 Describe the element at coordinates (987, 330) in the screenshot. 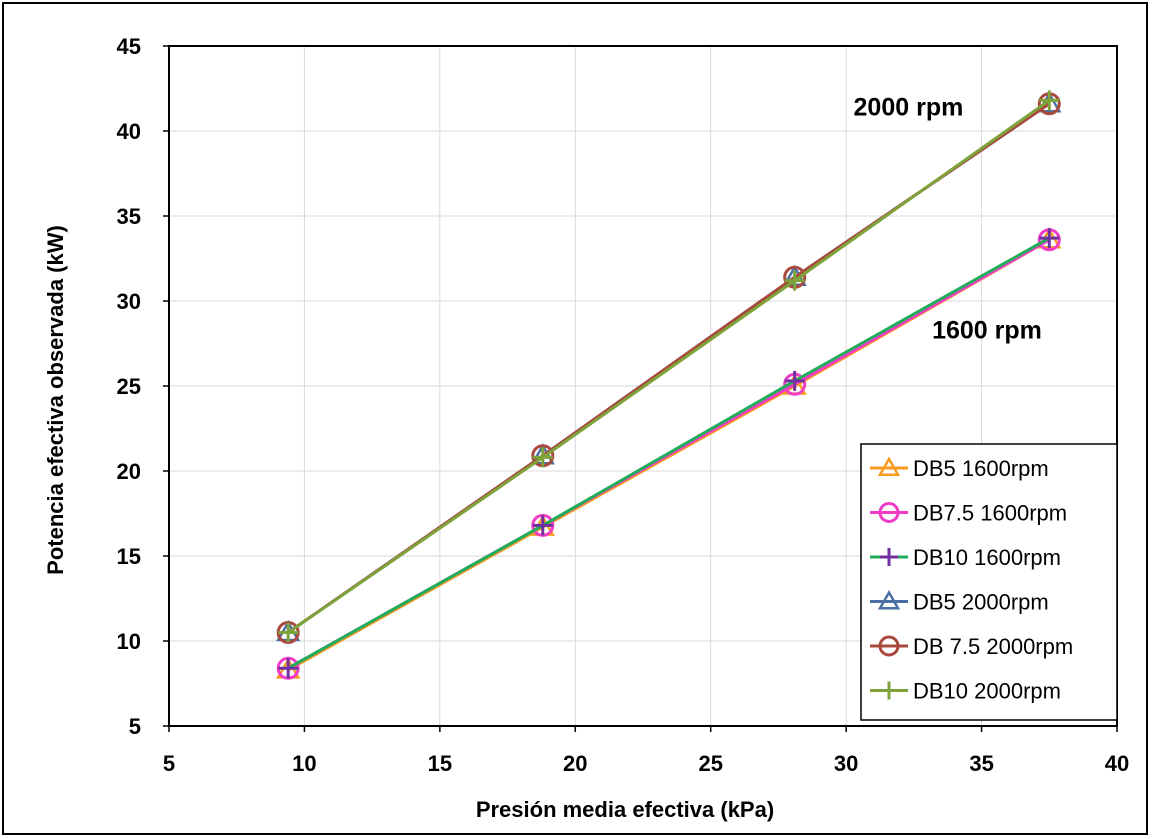

I see `annotation-label: 1600 rpm` at that location.